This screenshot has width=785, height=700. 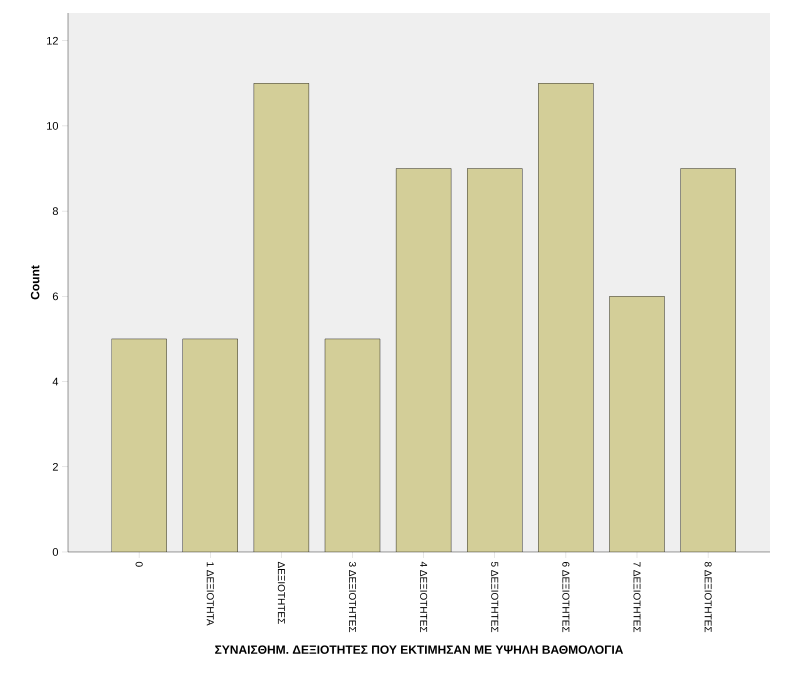 What do you see at coordinates (139, 564) in the screenshot?
I see `x-tick-label: 0` at bounding box center [139, 564].